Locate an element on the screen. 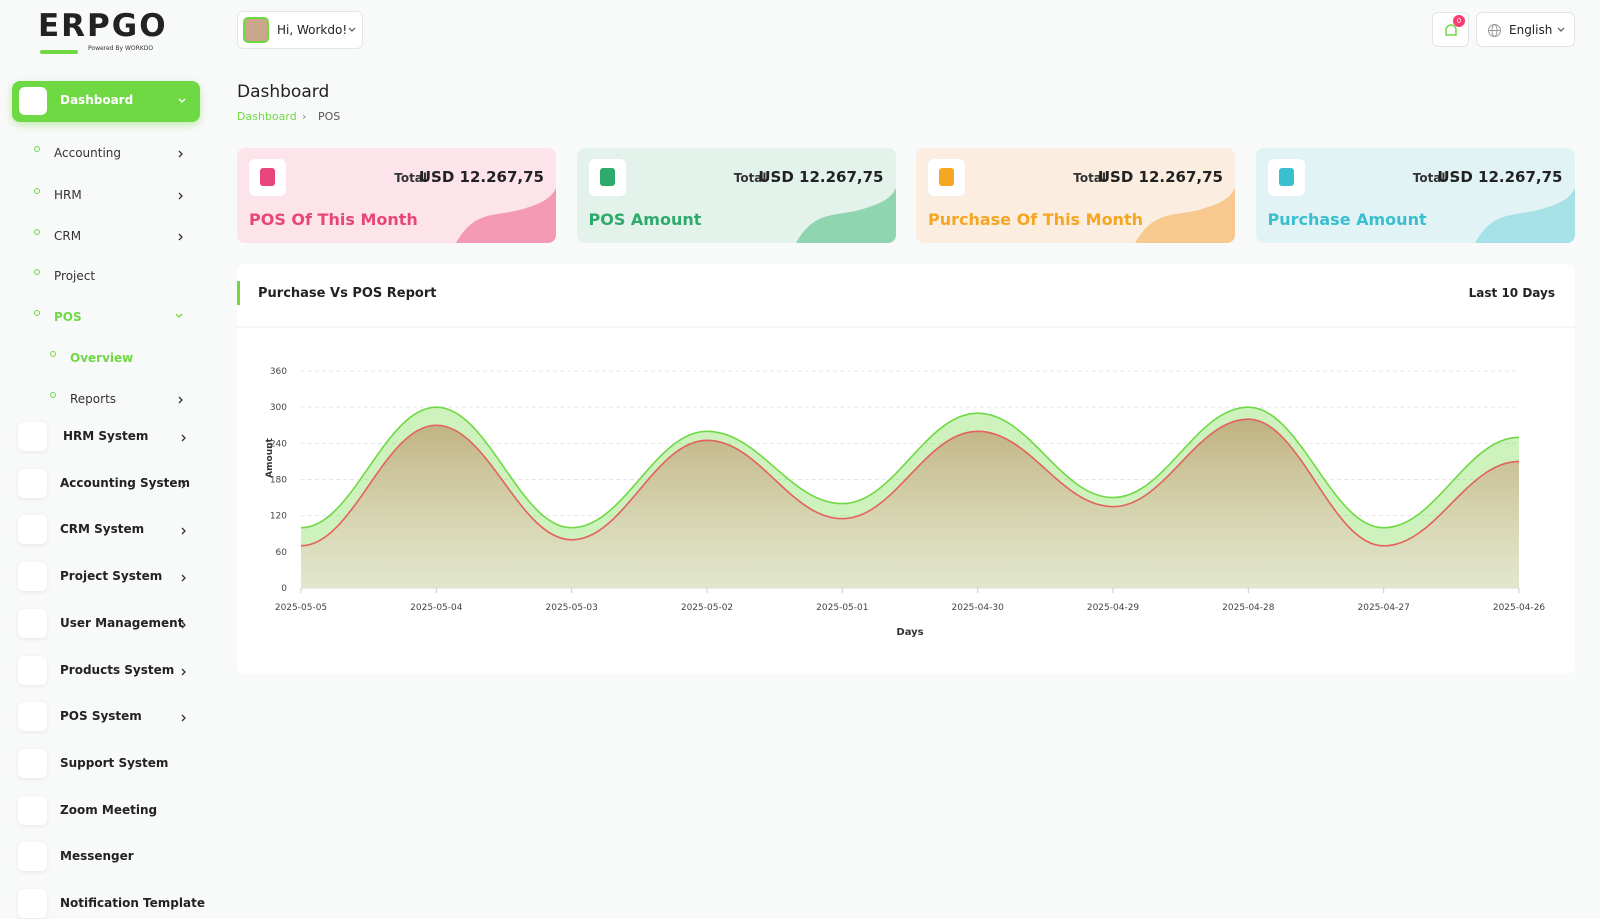 The width and height of the screenshot is (1600, 919). brand-underline is located at coordinates (59, 52).